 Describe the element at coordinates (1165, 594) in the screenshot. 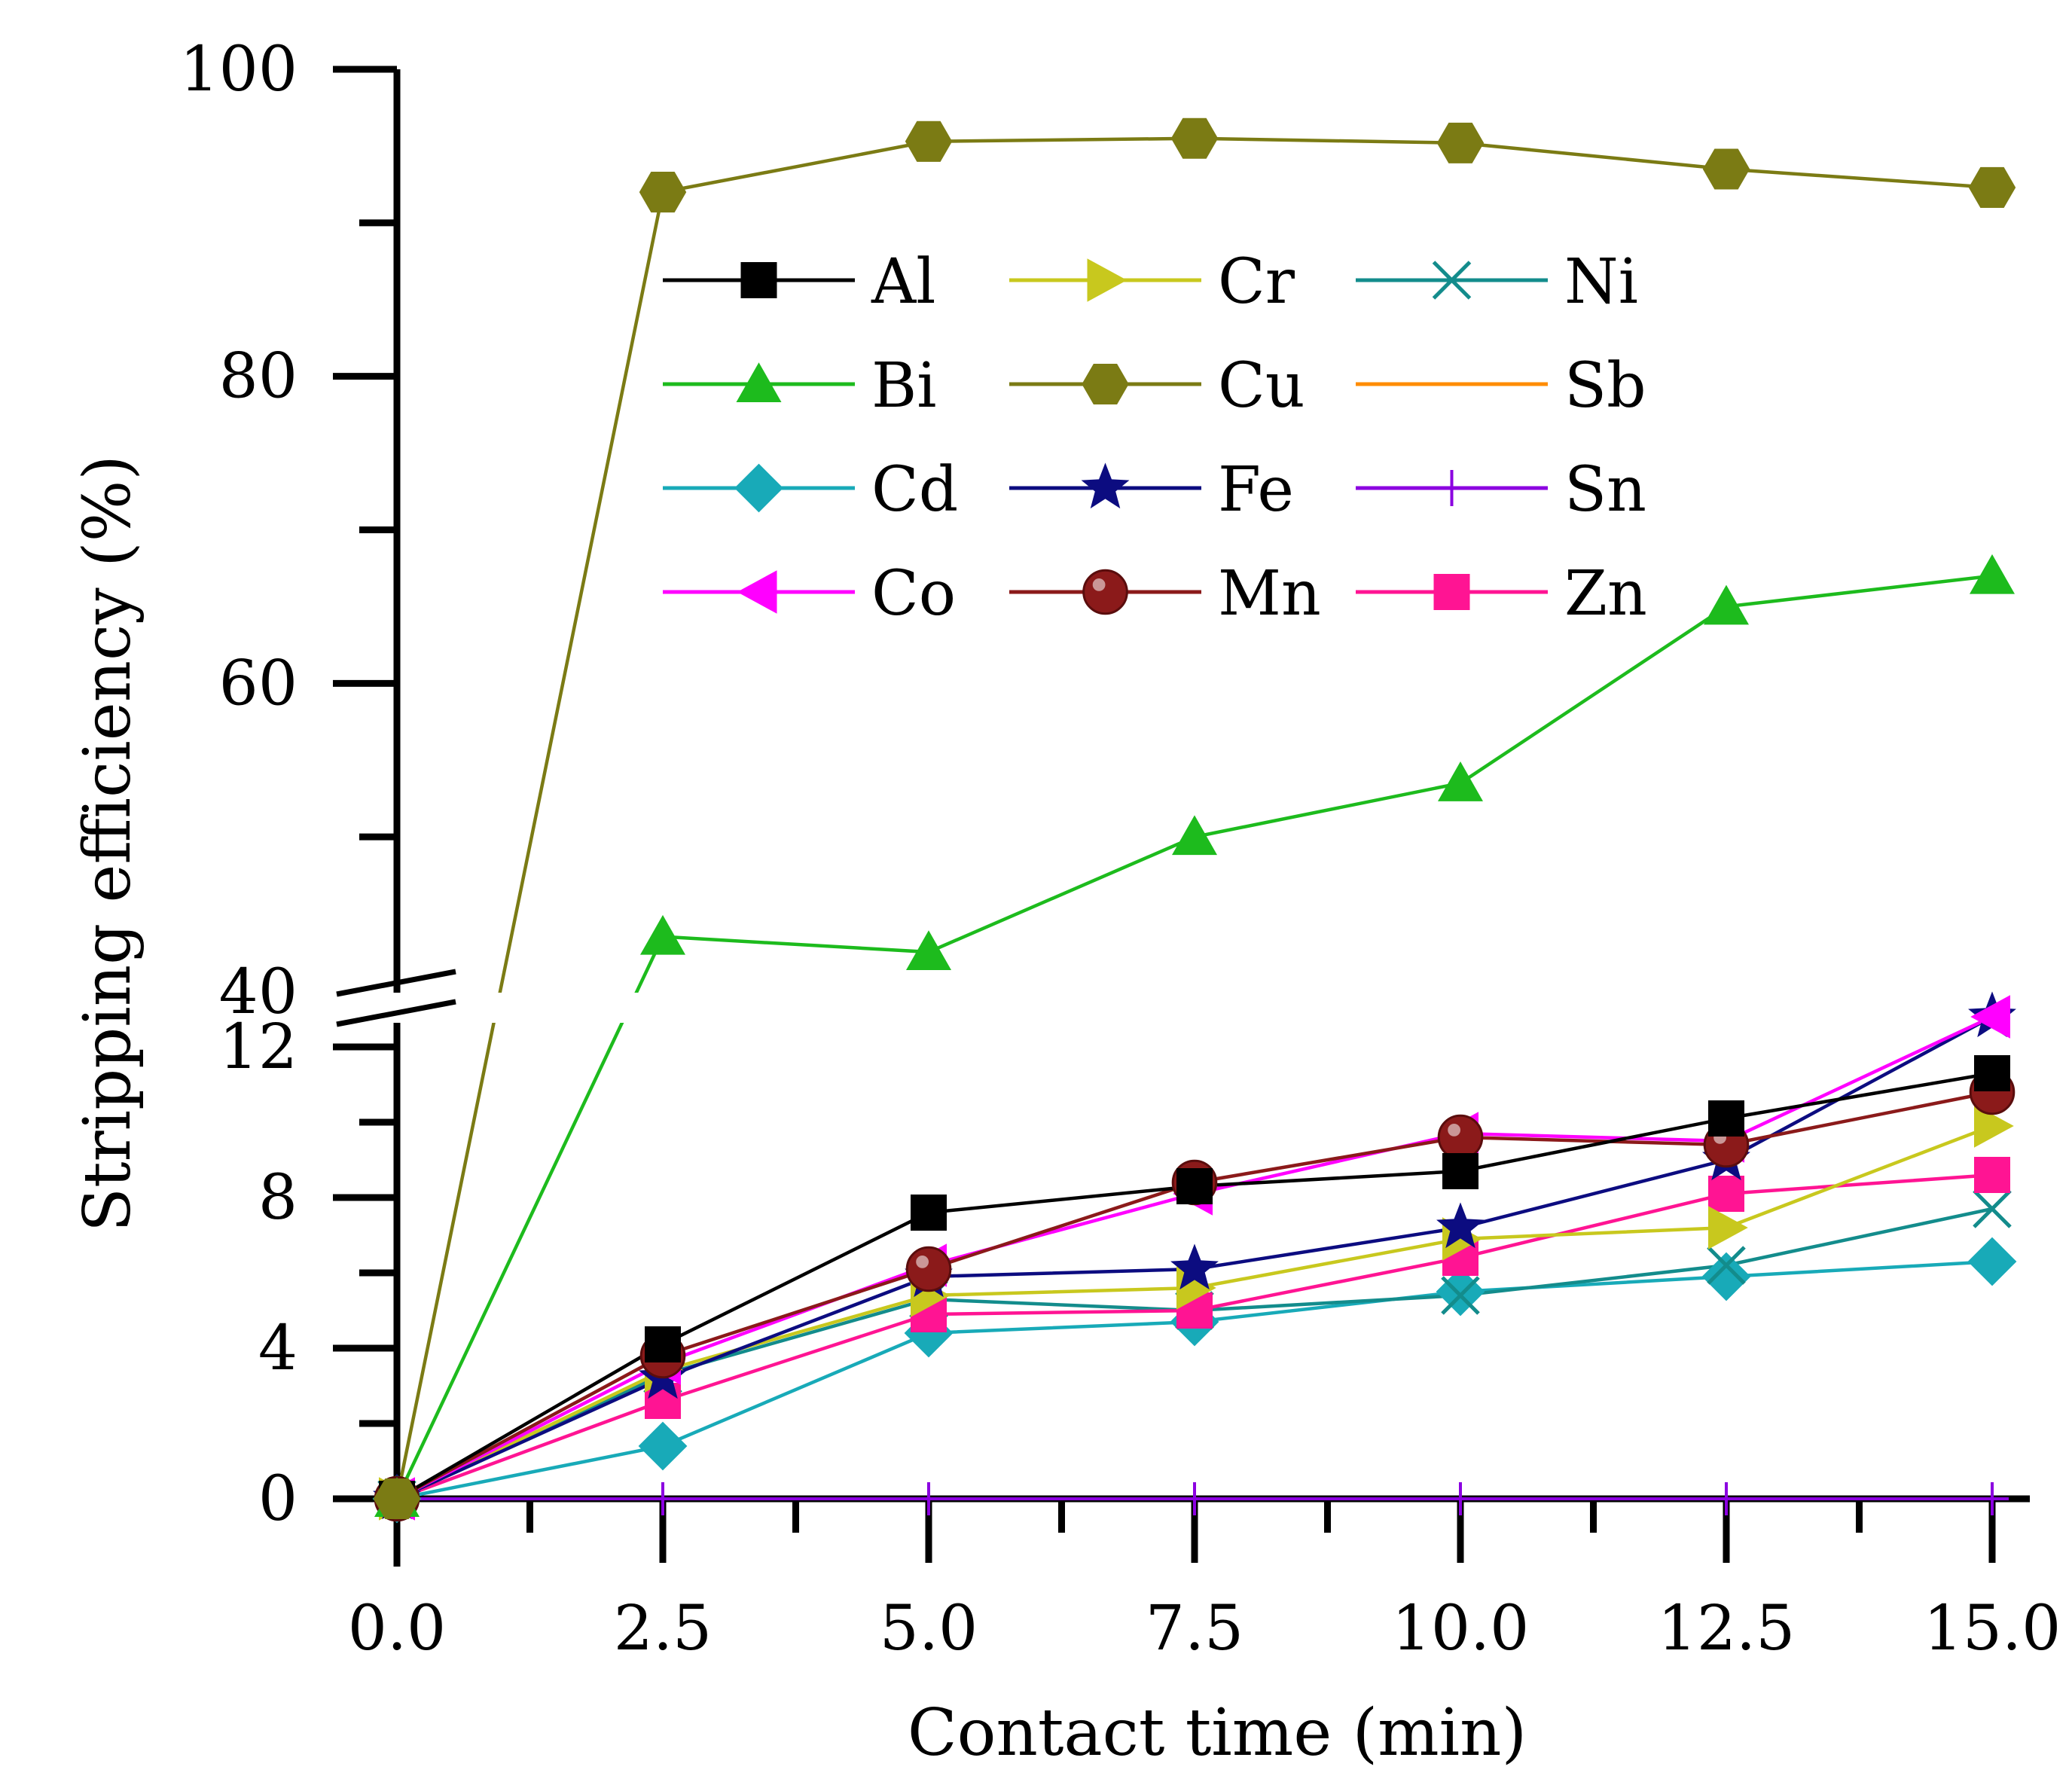

I see `legend-item-mn: Mn` at that location.